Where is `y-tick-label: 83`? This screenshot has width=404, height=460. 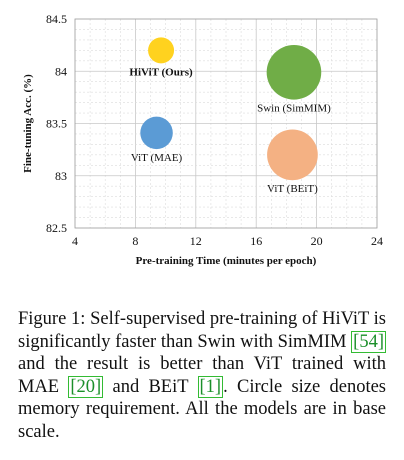 y-tick-label: 83 is located at coordinates (61, 176).